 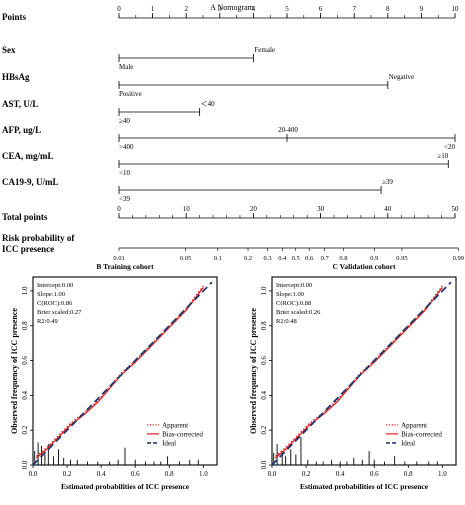 I want to click on nomogram-tick-label: 20, so click(x=254, y=209).